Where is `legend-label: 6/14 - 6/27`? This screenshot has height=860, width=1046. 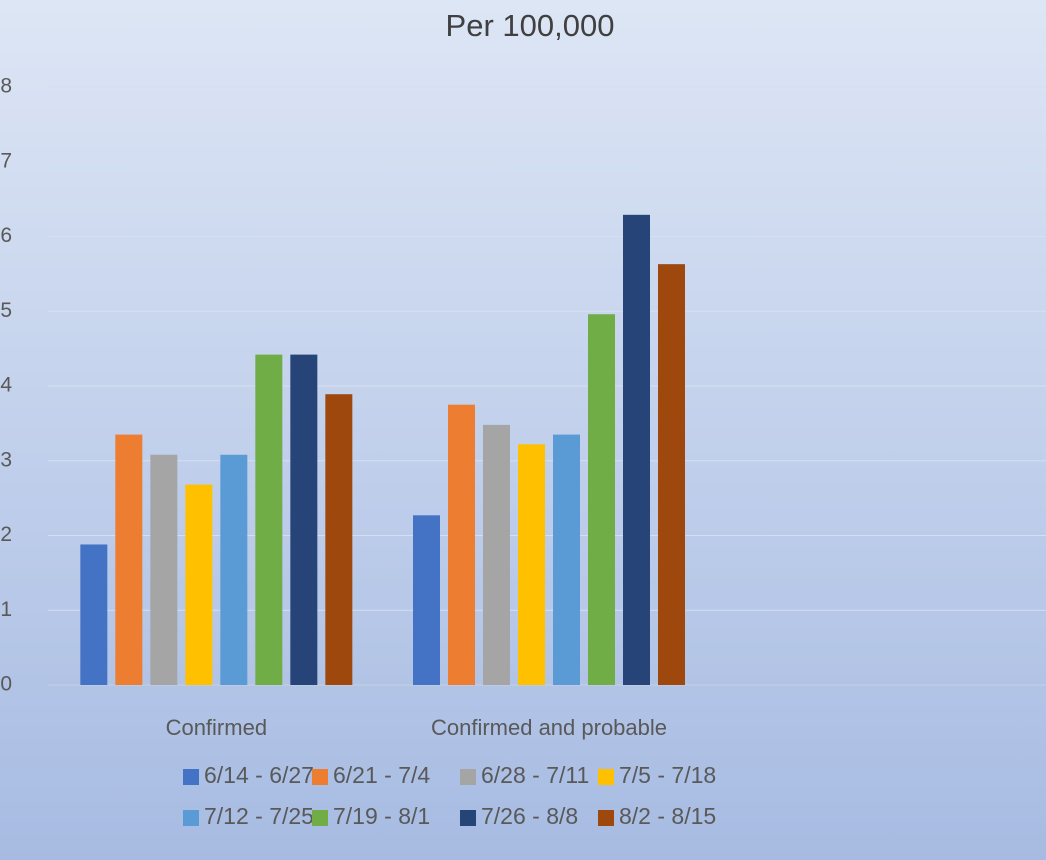 legend-label: 6/14 - 6/27 is located at coordinates (259, 775).